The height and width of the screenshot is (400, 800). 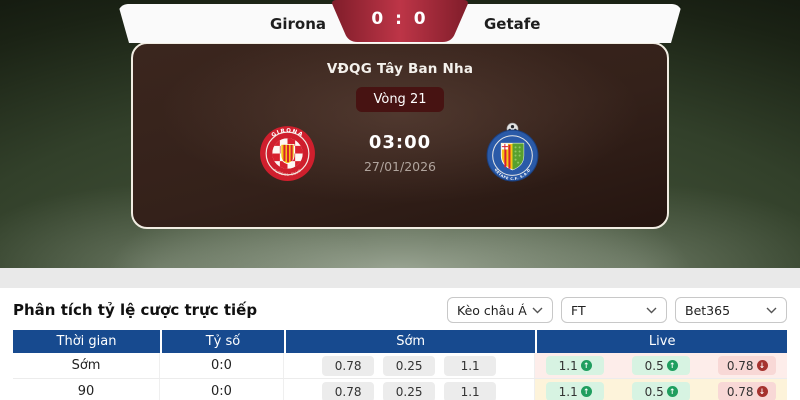 I want to click on getafe-crest-icon: GETAFE C.F. S.A.D, so click(x=512, y=152).